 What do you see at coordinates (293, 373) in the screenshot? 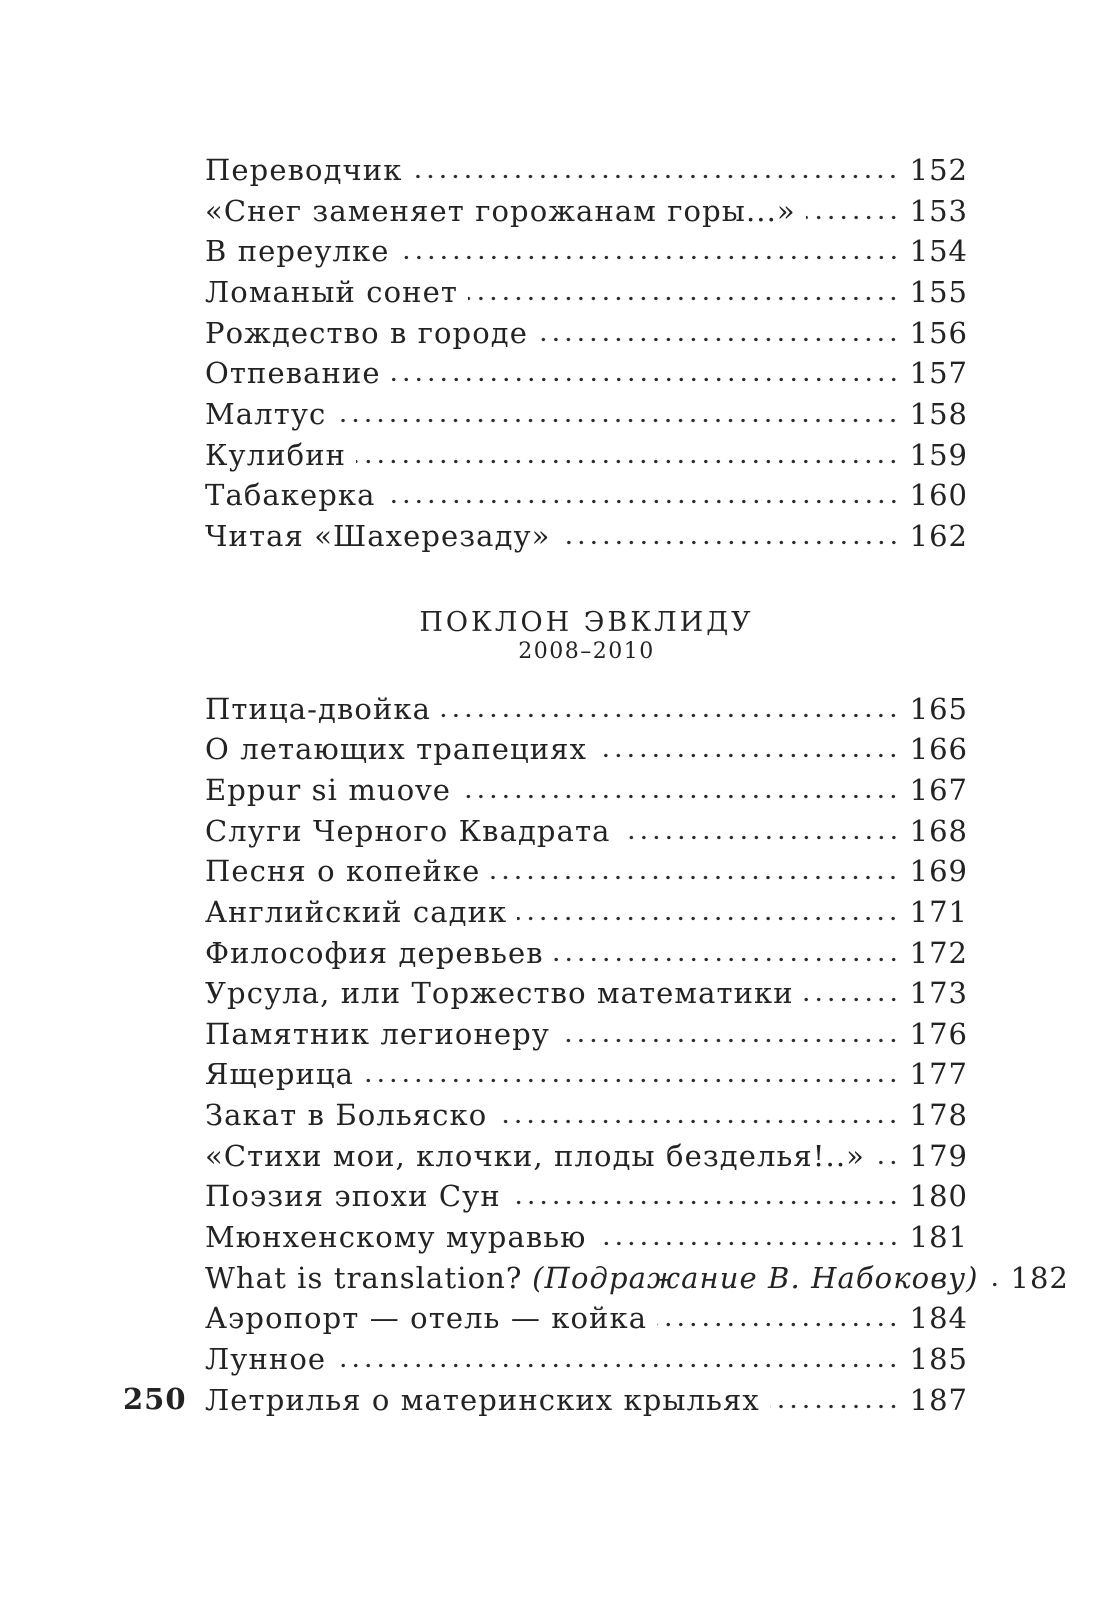
I see `toc-entry-title: Отпевание` at bounding box center [293, 373].